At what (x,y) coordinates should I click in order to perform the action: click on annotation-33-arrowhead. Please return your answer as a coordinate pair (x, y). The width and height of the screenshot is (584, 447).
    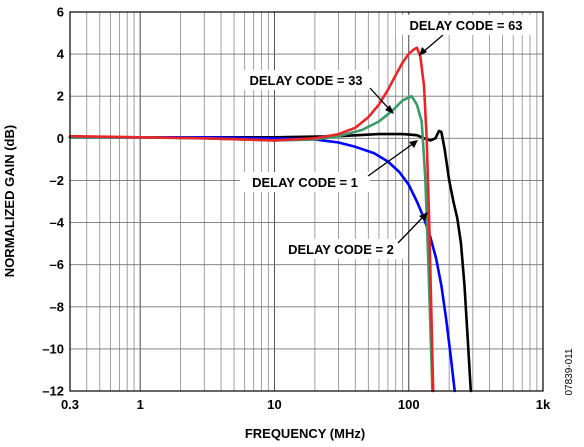
    Looking at the image, I should click on (389, 109).